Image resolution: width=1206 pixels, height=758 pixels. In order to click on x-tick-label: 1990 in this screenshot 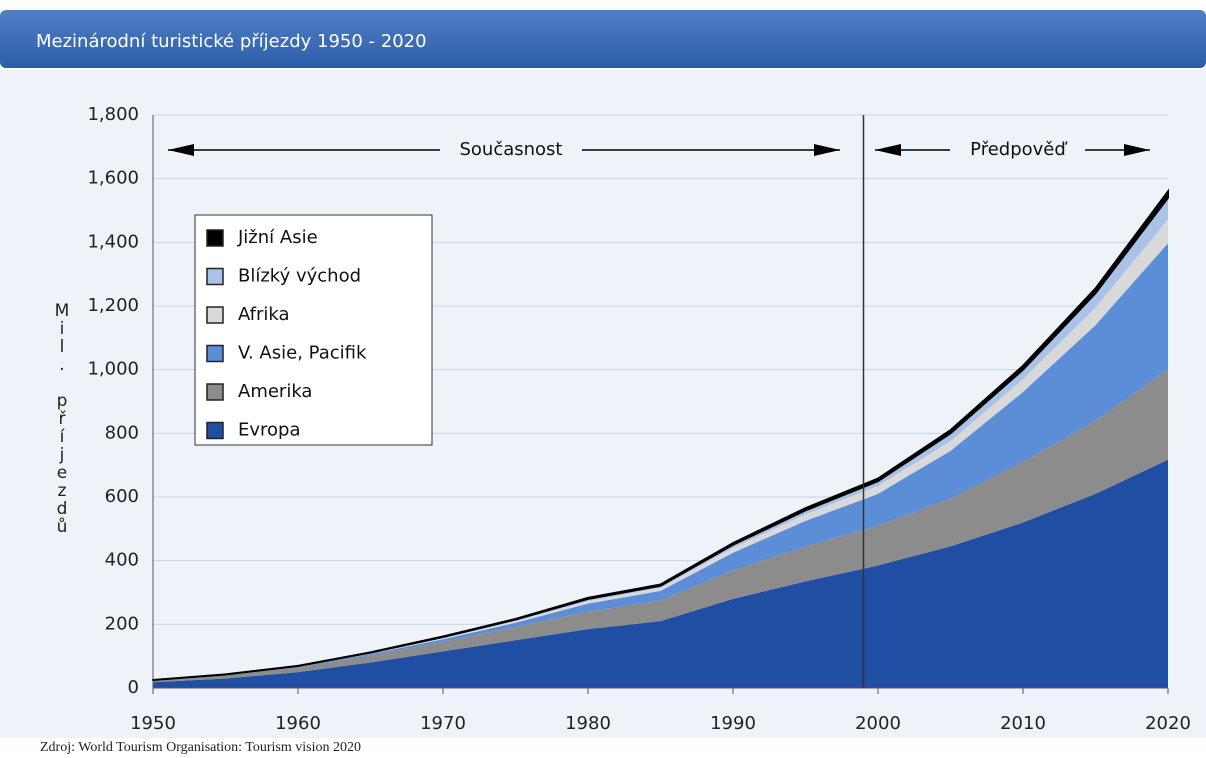, I will do `click(733, 723)`.